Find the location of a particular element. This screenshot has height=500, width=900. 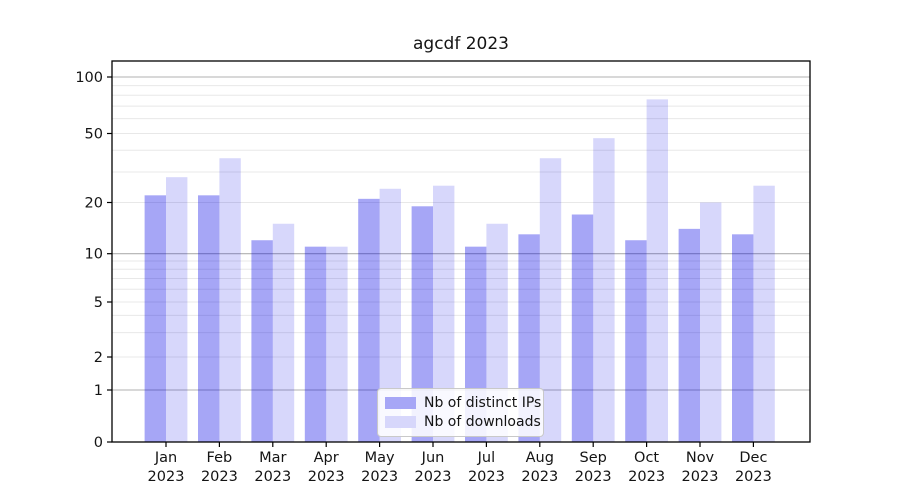

legend-item-distinct-ips: Nb of distinct IPs is located at coordinates (463, 403).